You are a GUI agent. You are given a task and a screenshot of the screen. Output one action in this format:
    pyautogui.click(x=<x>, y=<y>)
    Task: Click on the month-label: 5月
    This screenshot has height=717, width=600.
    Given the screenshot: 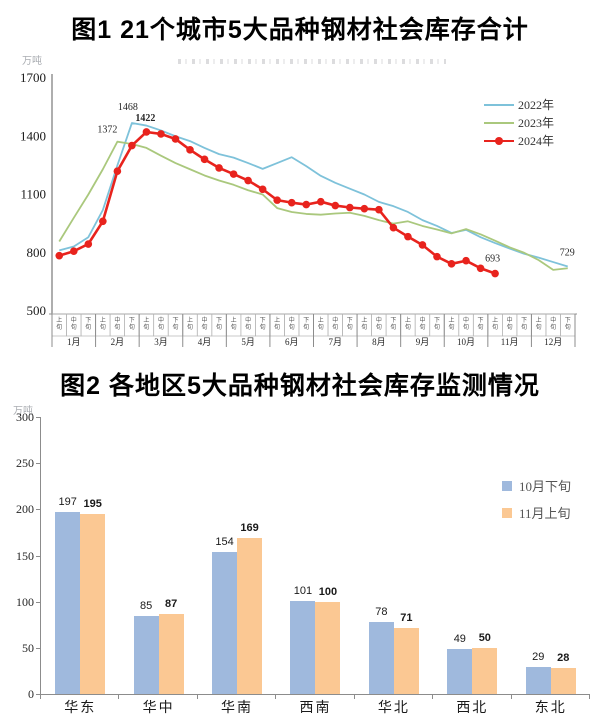 What is the action you would take?
    pyautogui.click(x=248, y=342)
    